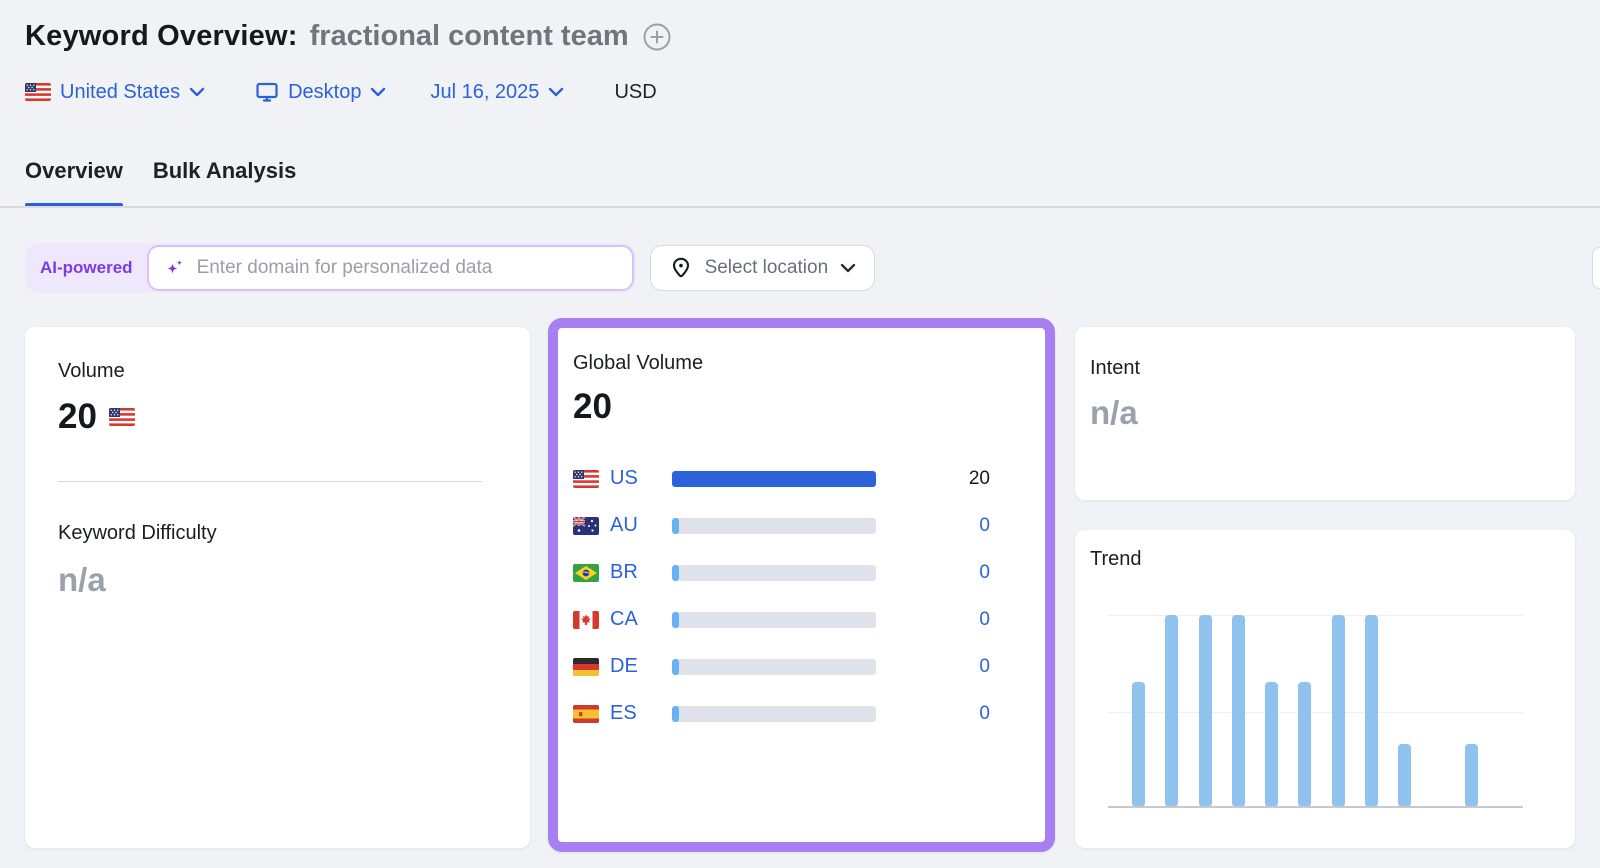  I want to click on keyword-difficulty-title: Keyword Difficulty, so click(137, 533).